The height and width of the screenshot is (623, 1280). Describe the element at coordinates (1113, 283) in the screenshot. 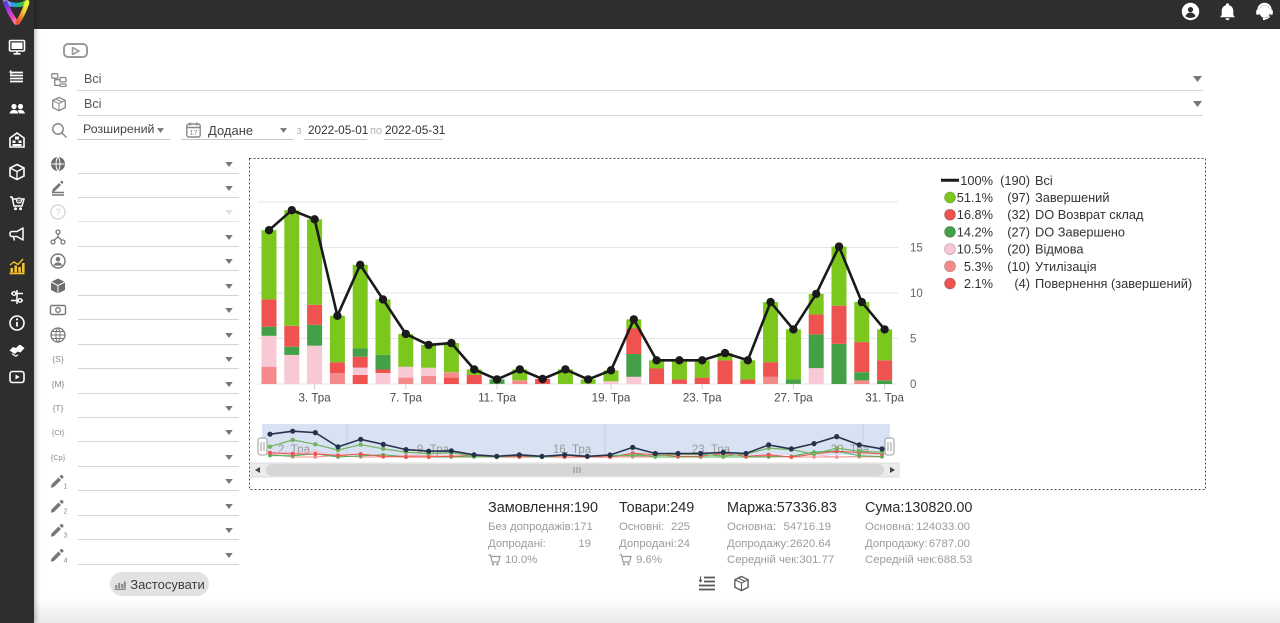

I see `svg-text: Повернення (завершений)` at that location.